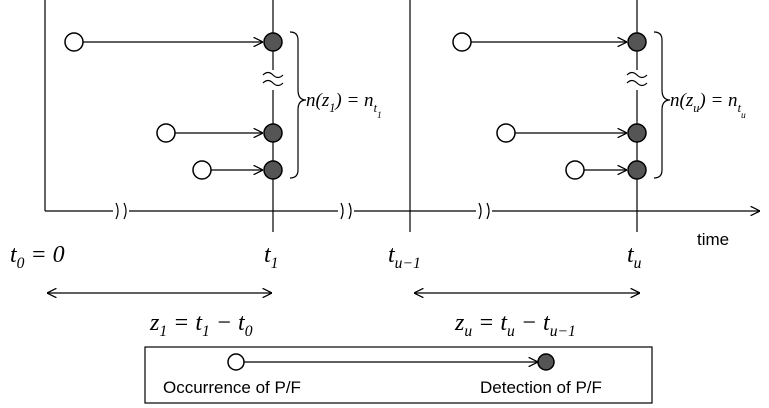 Image resolution: width=769 pixels, height=408 pixels. What do you see at coordinates (249, 331) in the screenshot?
I see `interval-label-part: 0` at bounding box center [249, 331].